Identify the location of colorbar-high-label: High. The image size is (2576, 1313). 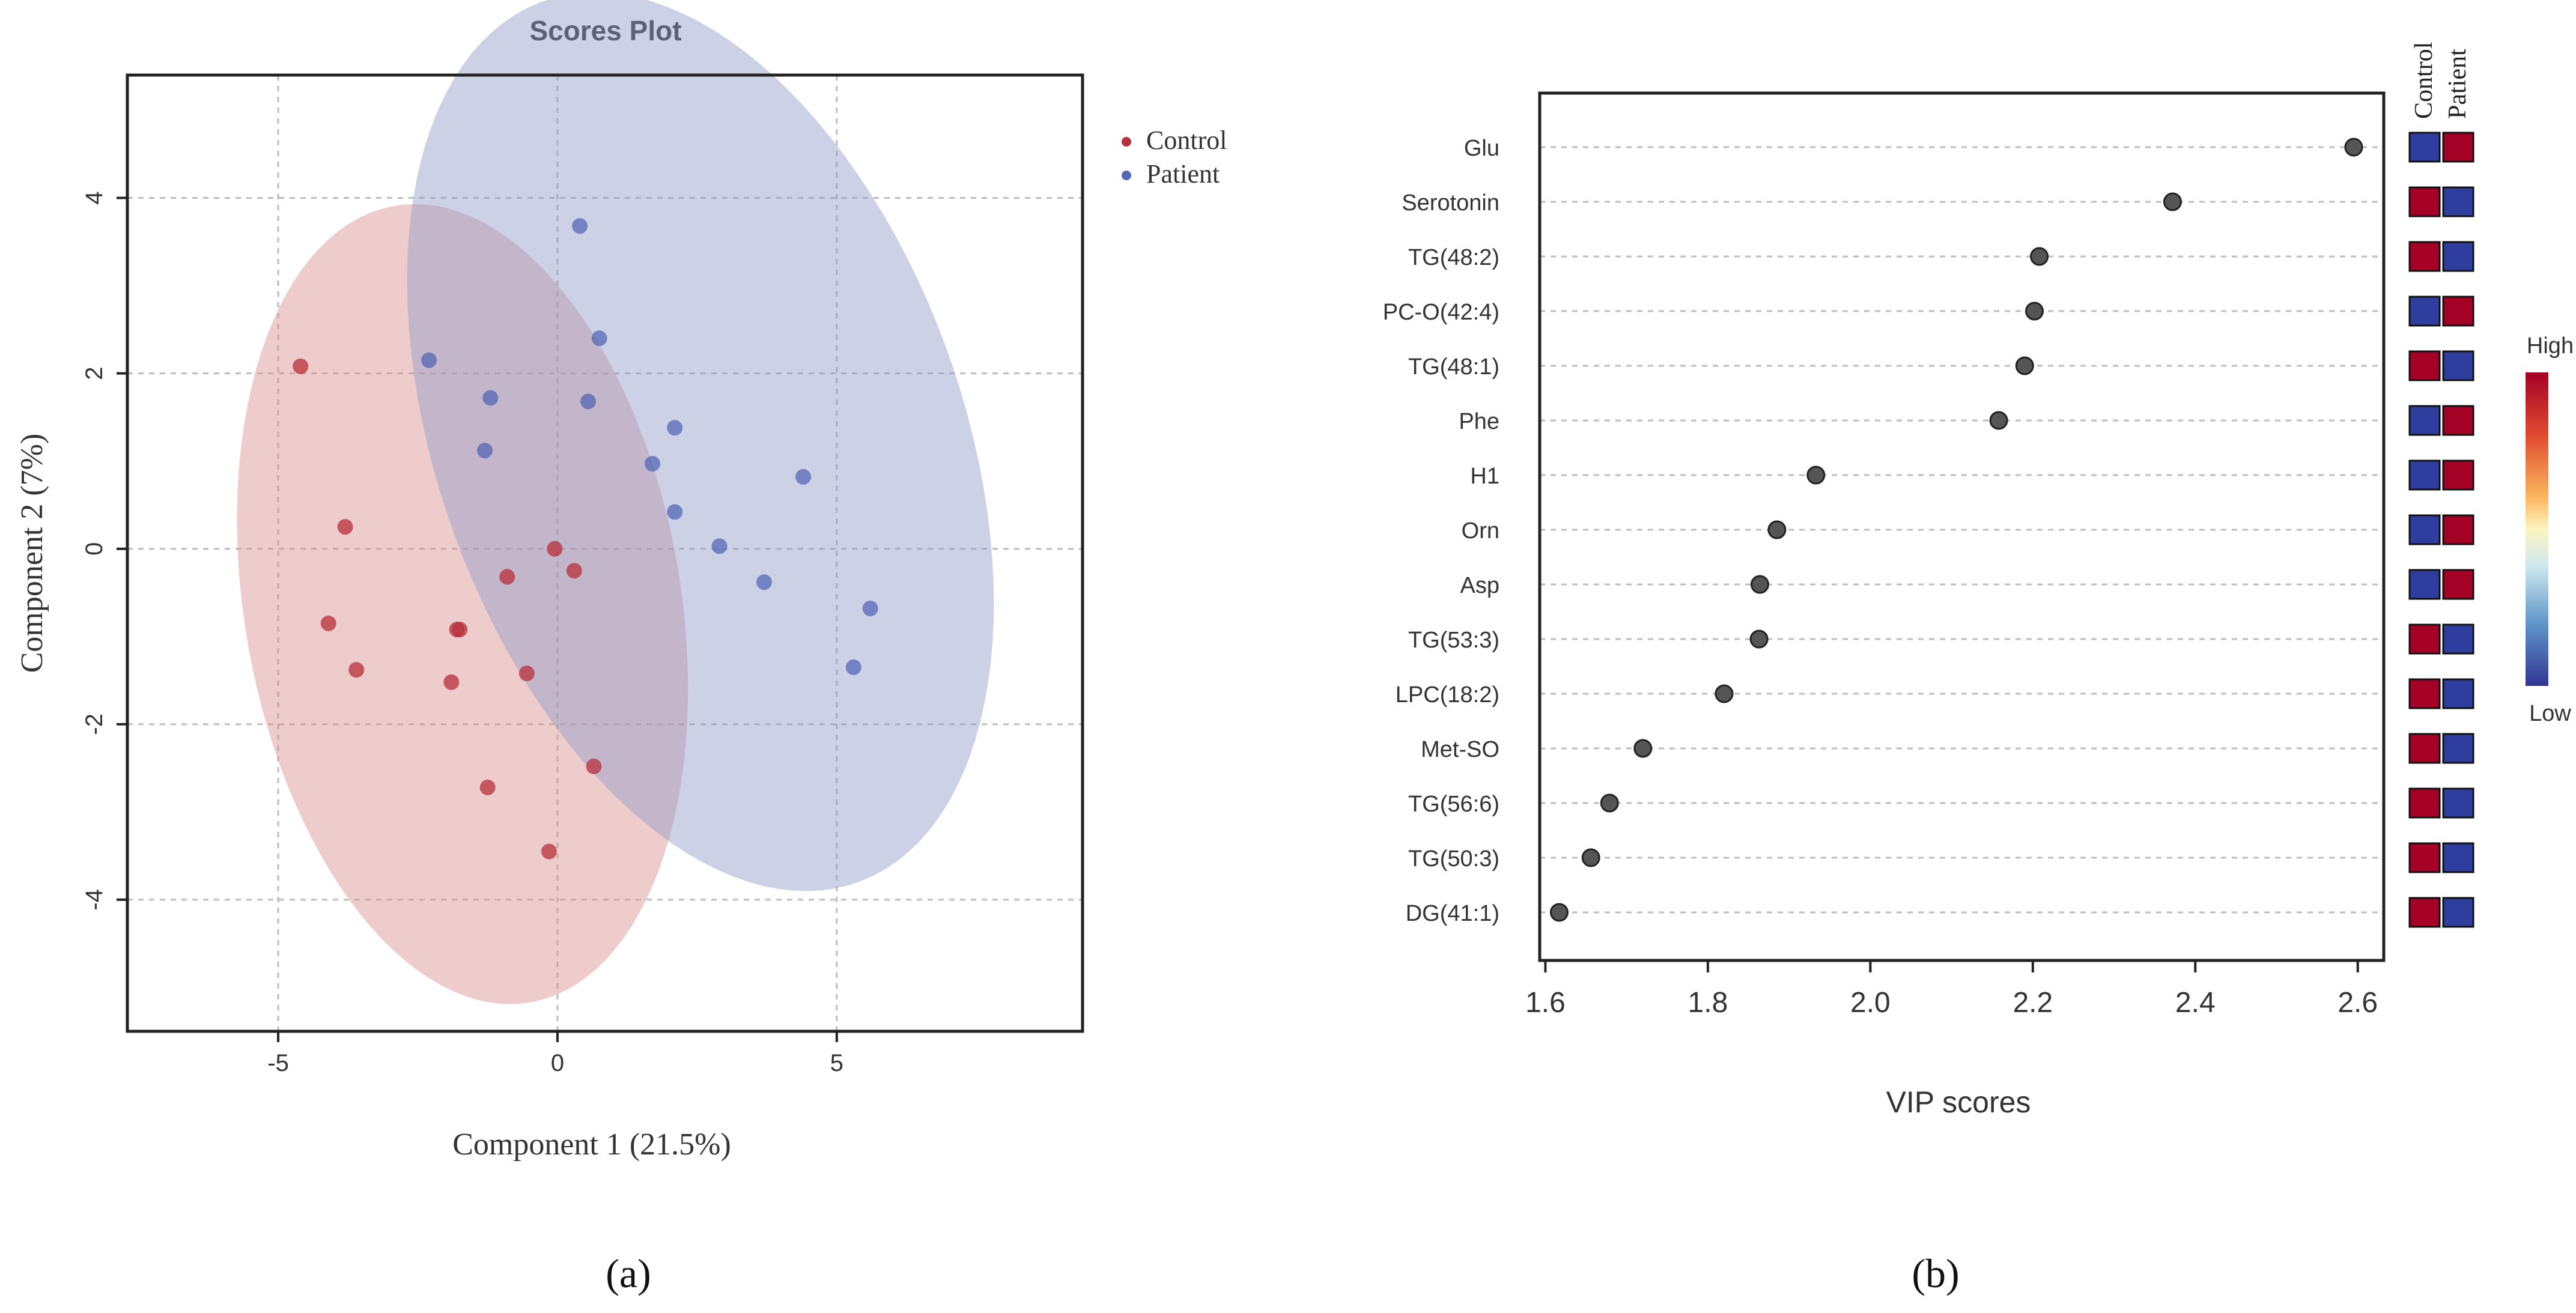
(2550, 346).